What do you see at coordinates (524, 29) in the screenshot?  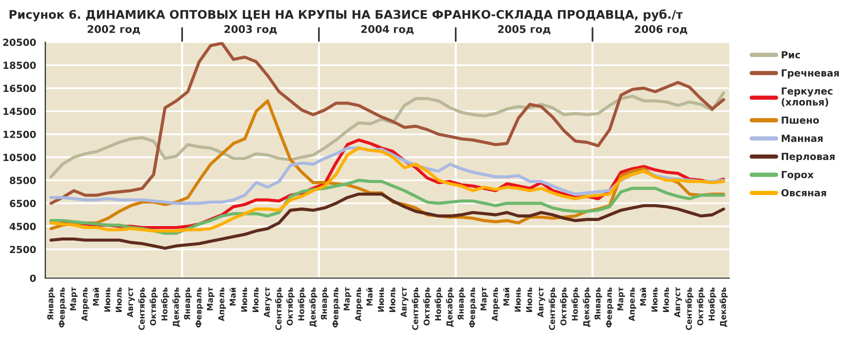 I see `text: 2005 год` at bounding box center [524, 29].